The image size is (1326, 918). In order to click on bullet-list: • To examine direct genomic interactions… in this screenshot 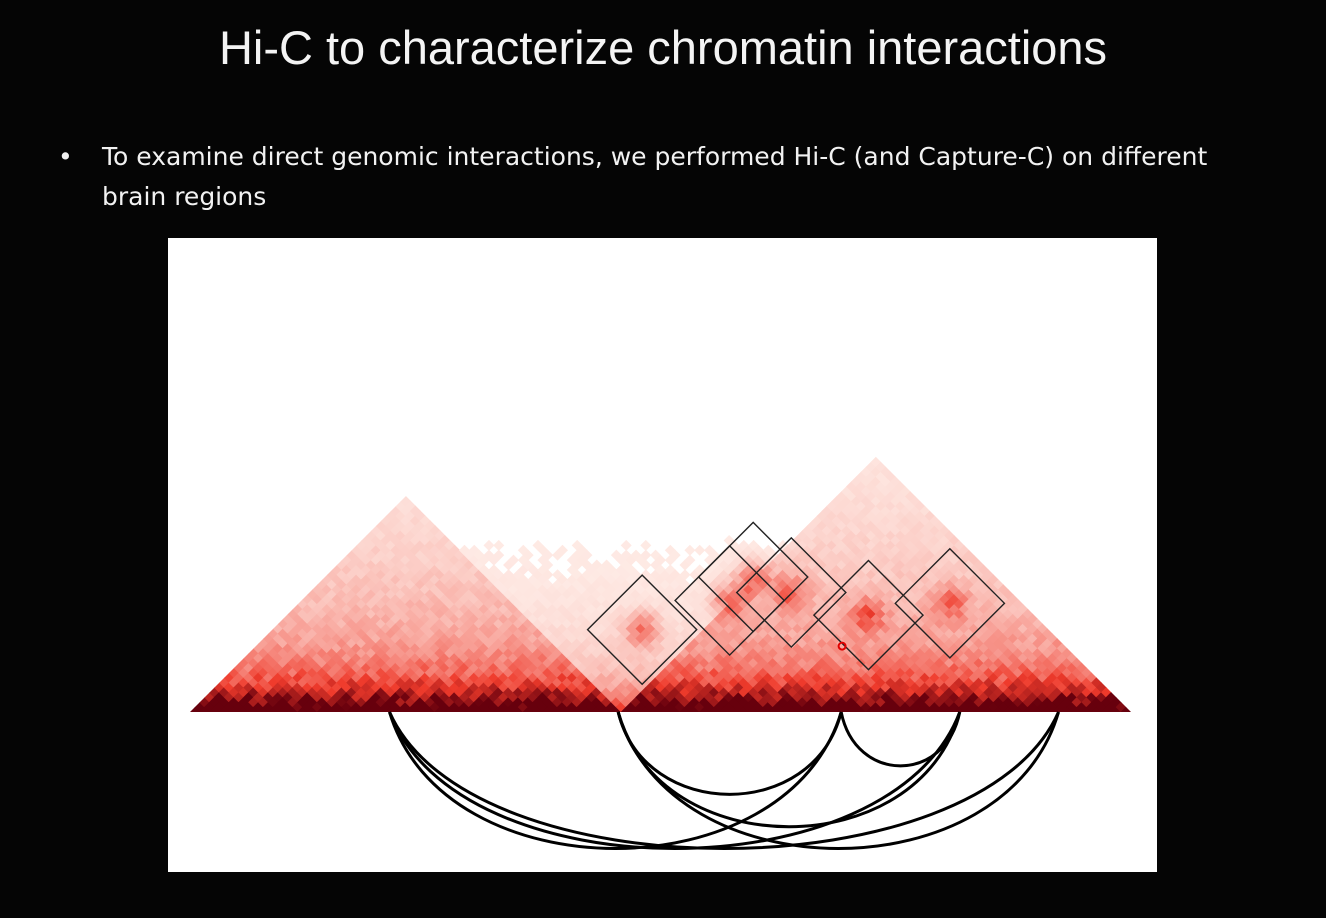, I will do `click(668, 177)`.